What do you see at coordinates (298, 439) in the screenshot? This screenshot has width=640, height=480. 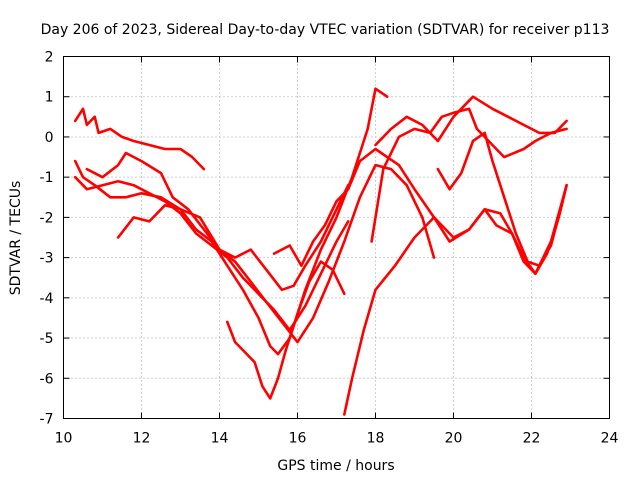 I see `x-tick-label: 16` at bounding box center [298, 439].